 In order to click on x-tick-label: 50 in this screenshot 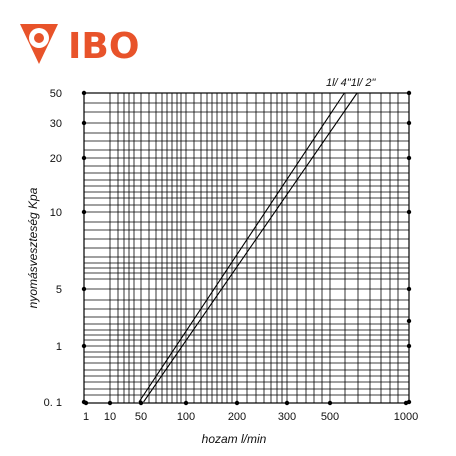, I will do `click(141, 417)`.